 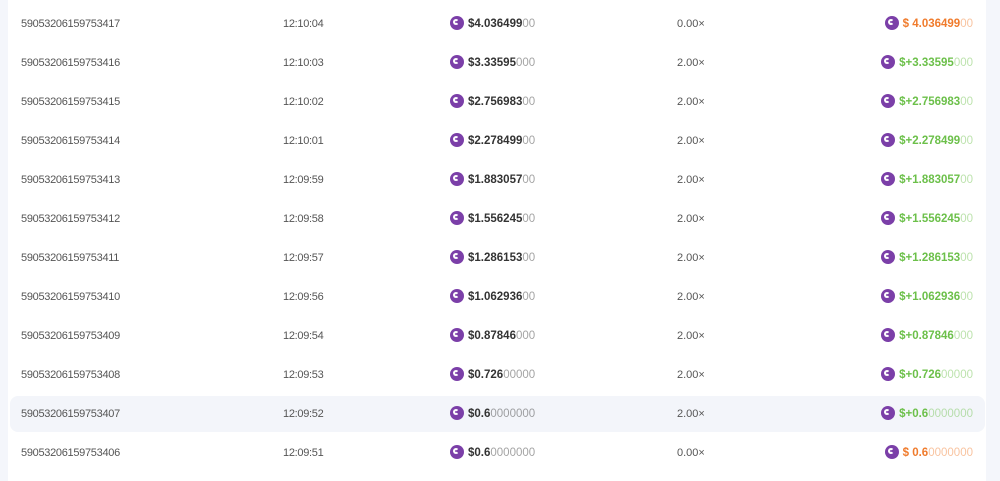 I want to click on bet-id: 59053206159753406, so click(x=70, y=453).